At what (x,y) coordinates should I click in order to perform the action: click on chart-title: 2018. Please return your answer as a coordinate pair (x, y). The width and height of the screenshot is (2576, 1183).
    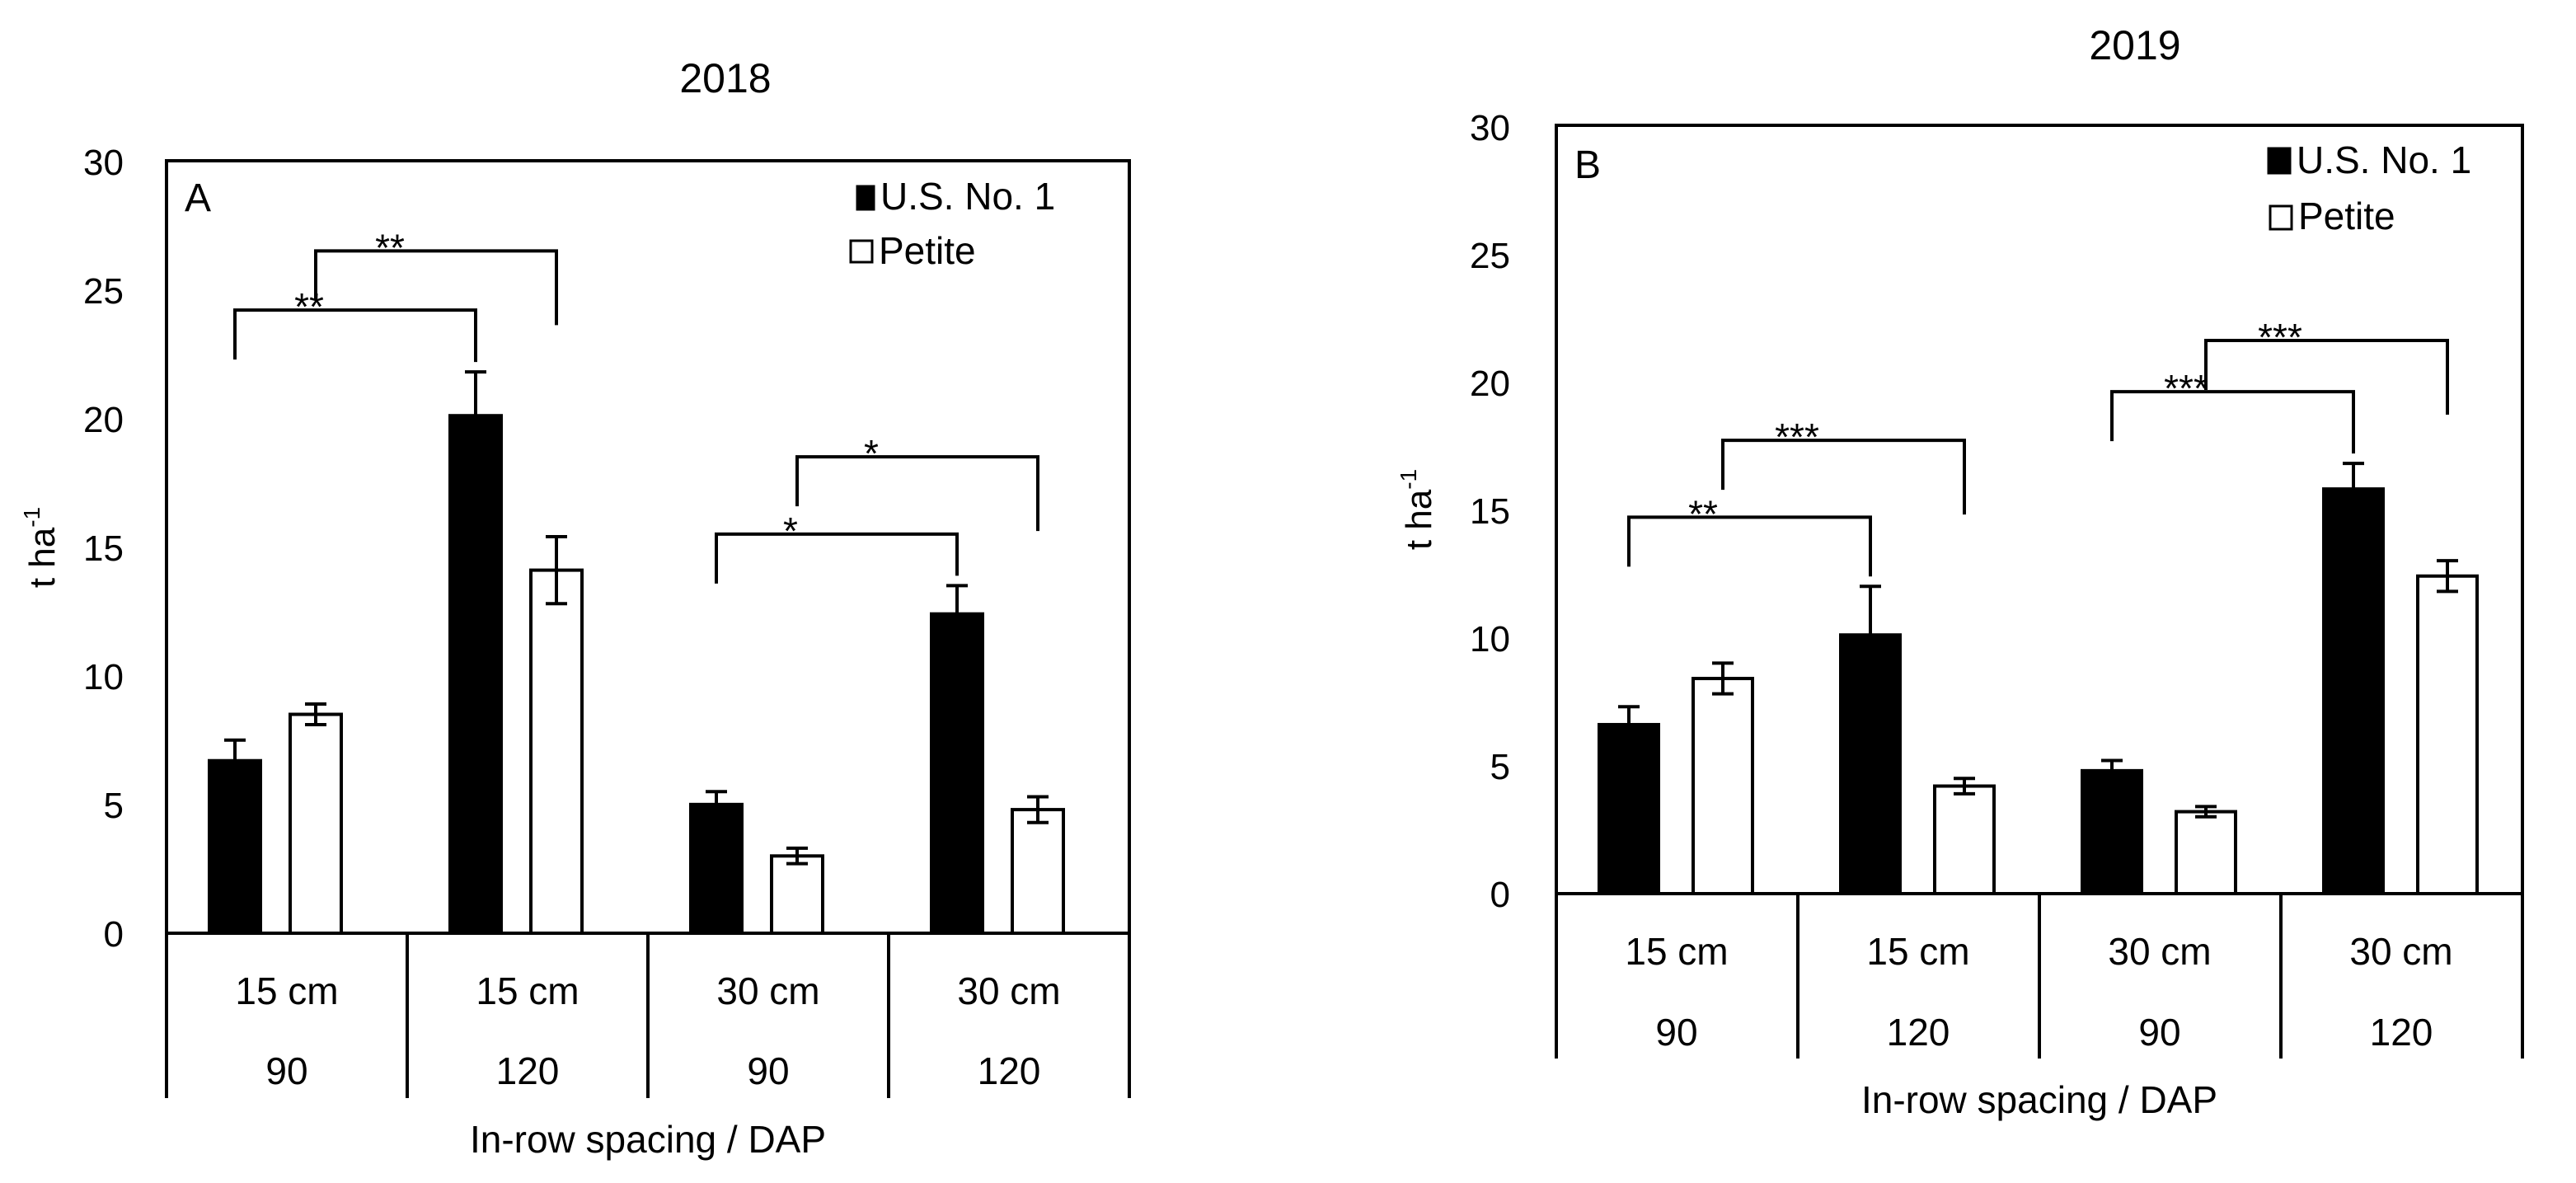
    Looking at the image, I should click on (725, 78).